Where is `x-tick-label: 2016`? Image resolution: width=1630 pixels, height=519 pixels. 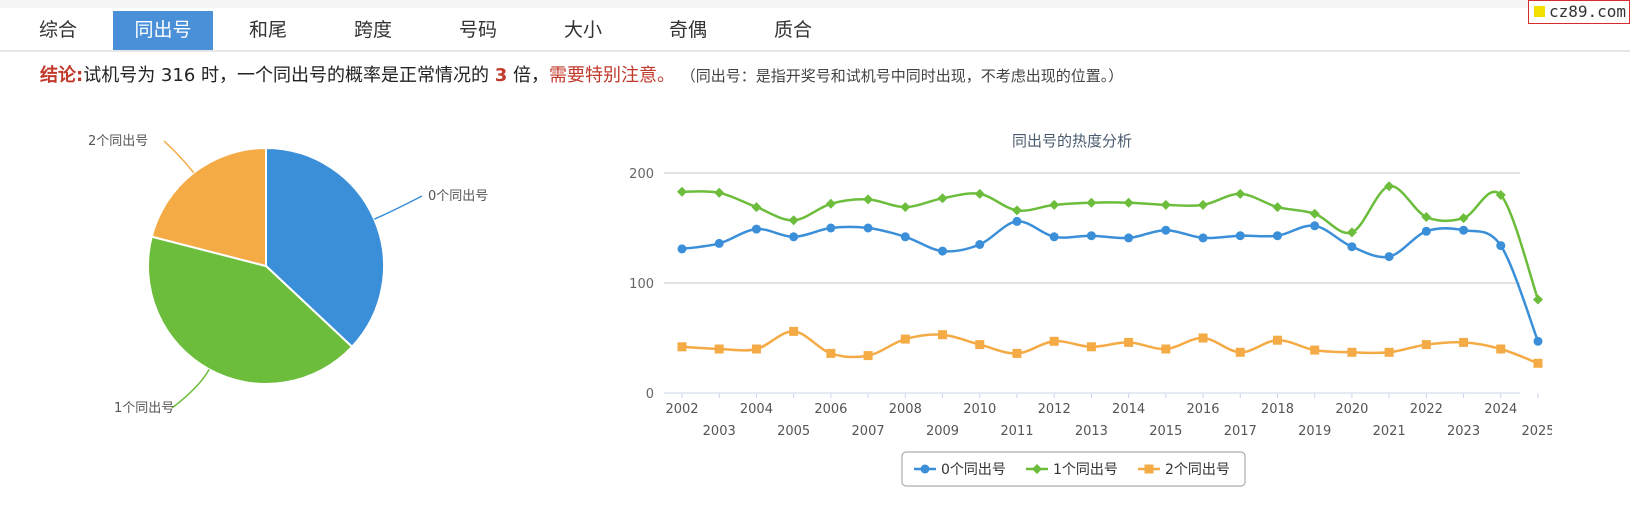 x-tick-label: 2016 is located at coordinates (1202, 409).